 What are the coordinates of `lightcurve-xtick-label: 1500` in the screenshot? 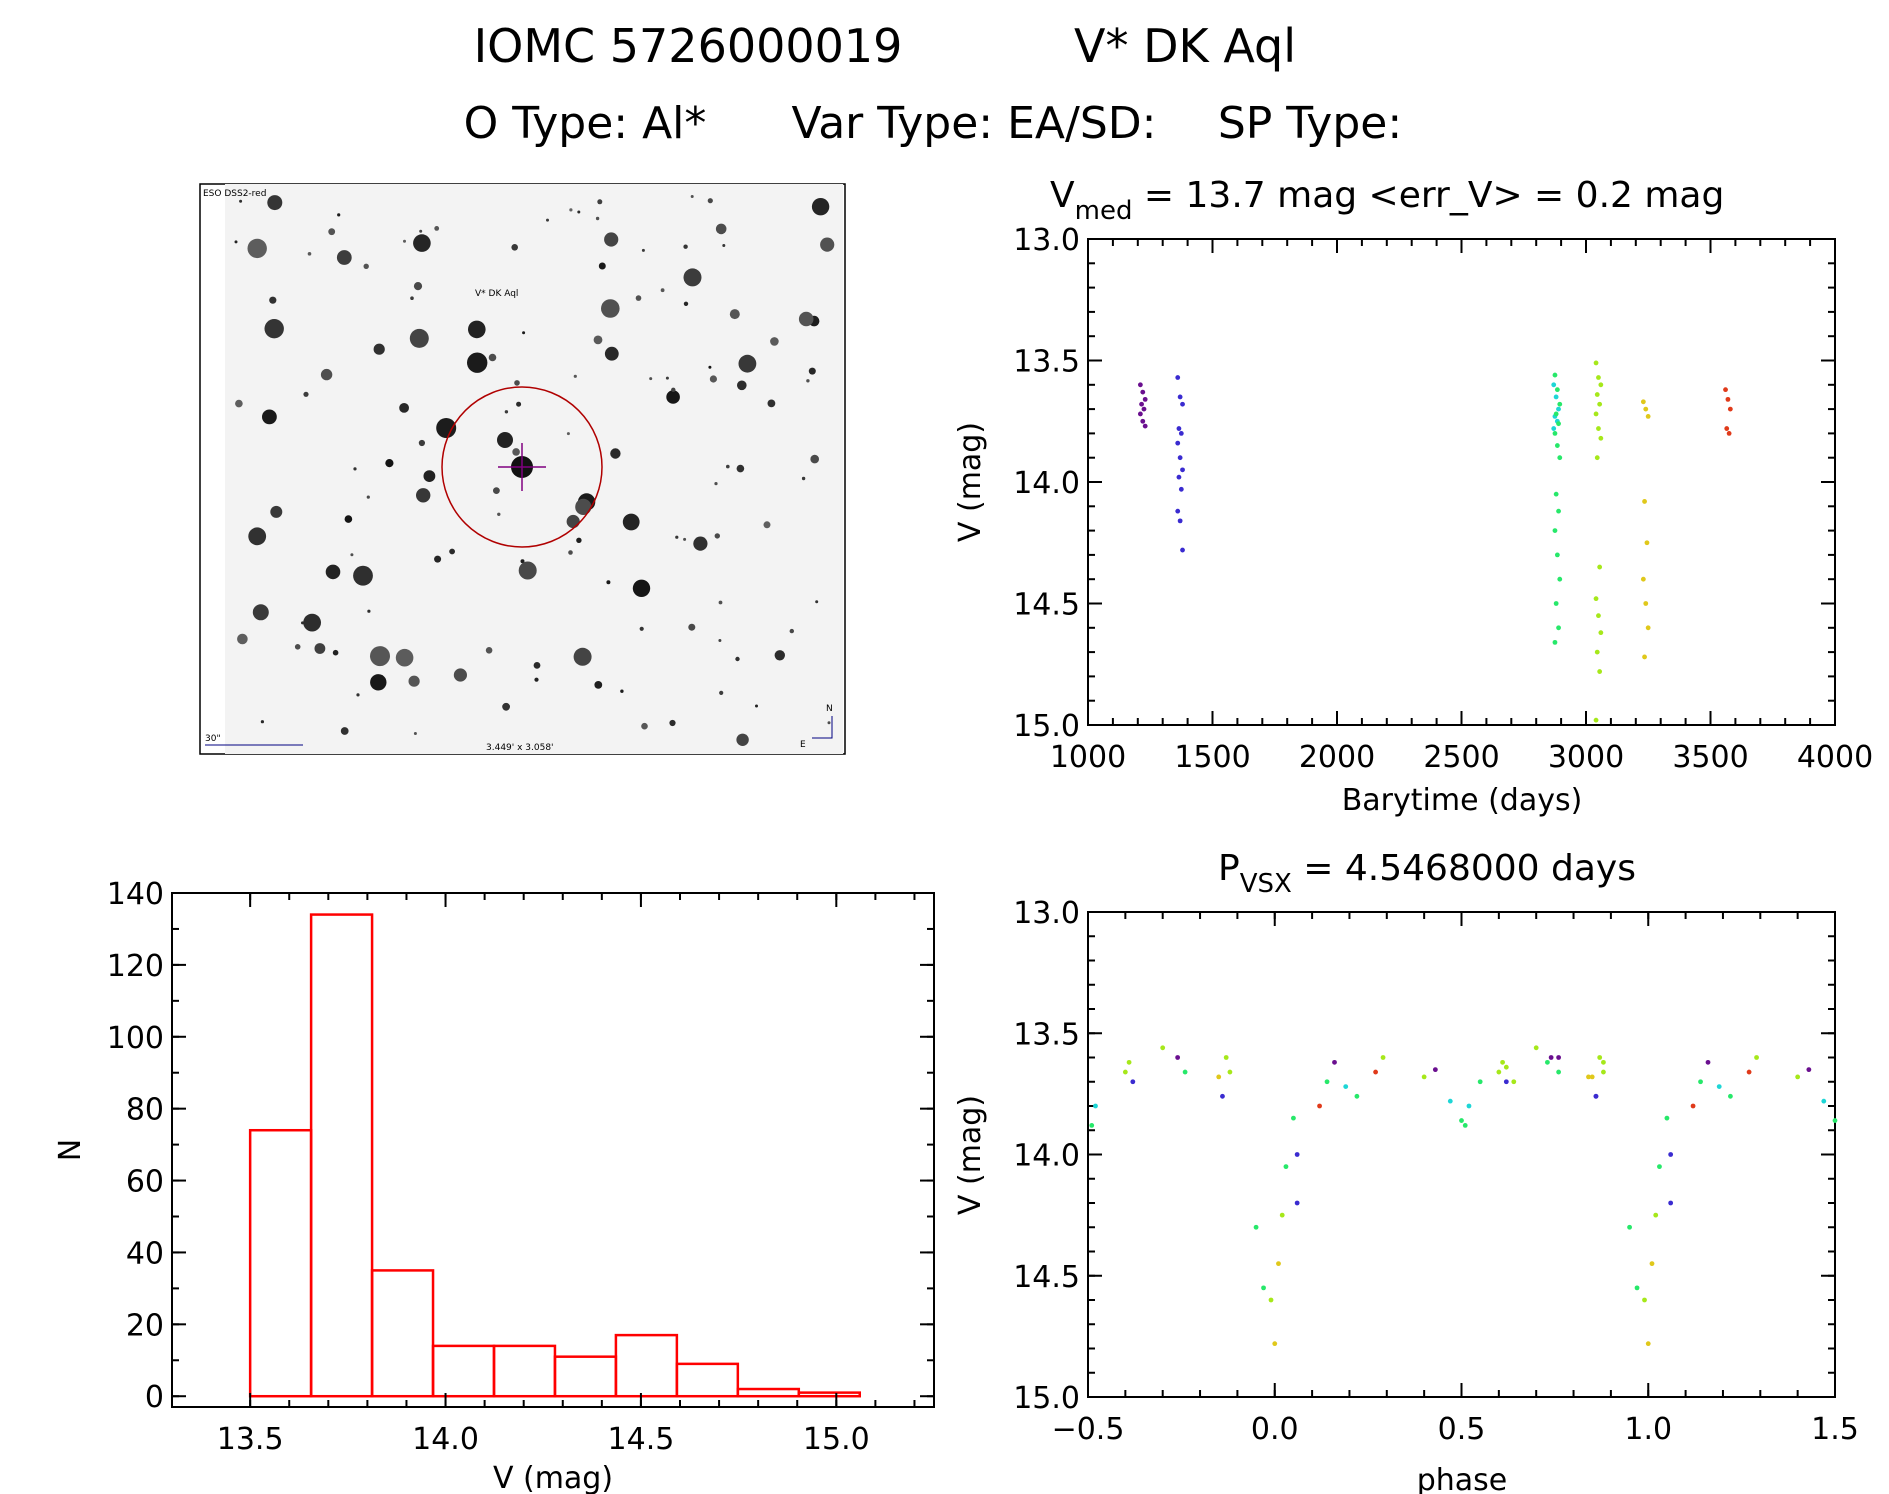 It's located at (1212, 757).